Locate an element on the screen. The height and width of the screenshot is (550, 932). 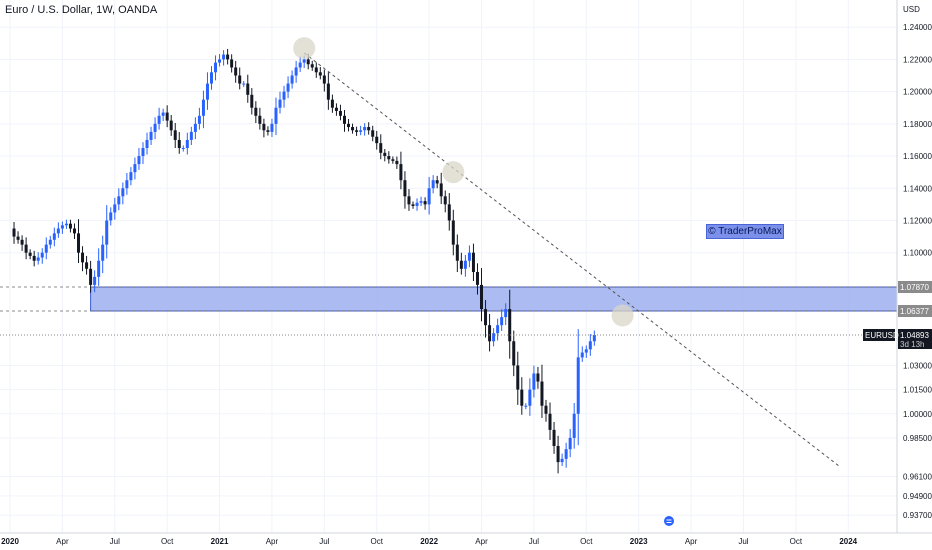
zone-low-tag-text: 1.06377 is located at coordinates (914, 311).